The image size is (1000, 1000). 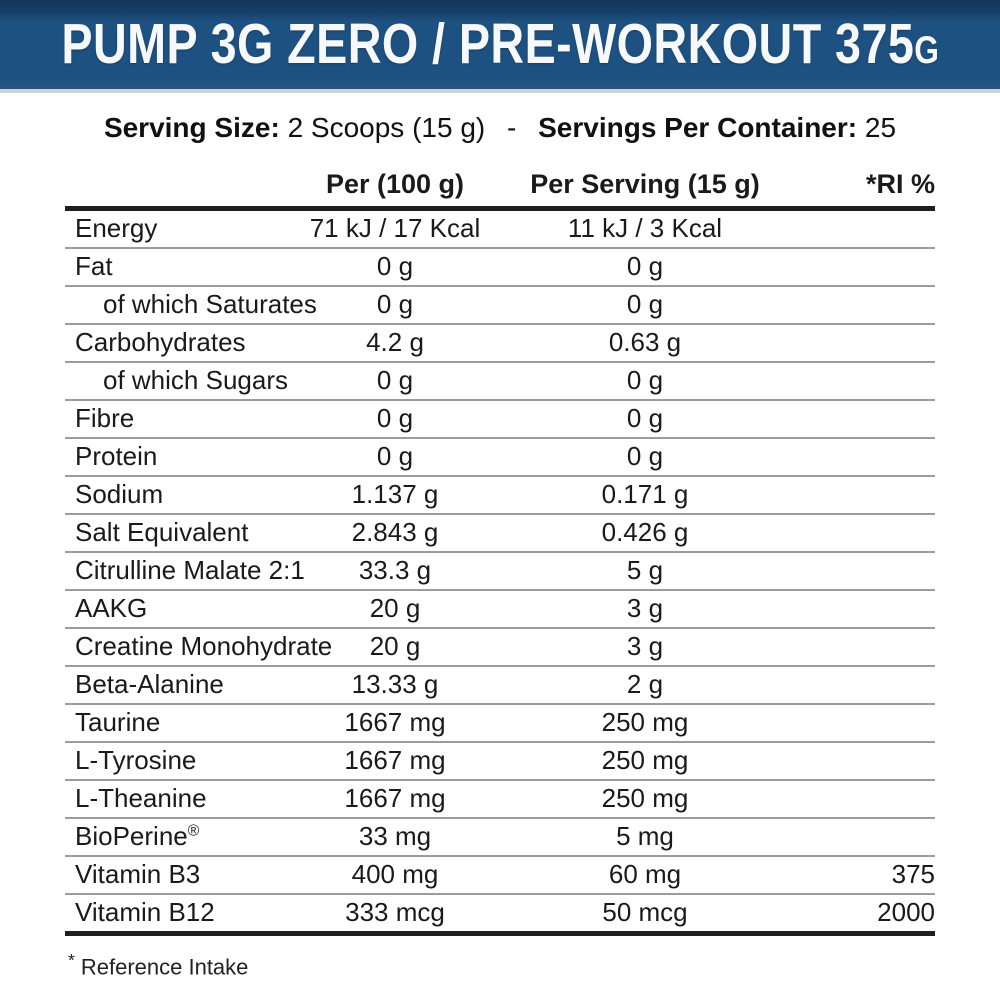 I want to click on per-serving-cell: 50 mcg, so click(x=645, y=913).